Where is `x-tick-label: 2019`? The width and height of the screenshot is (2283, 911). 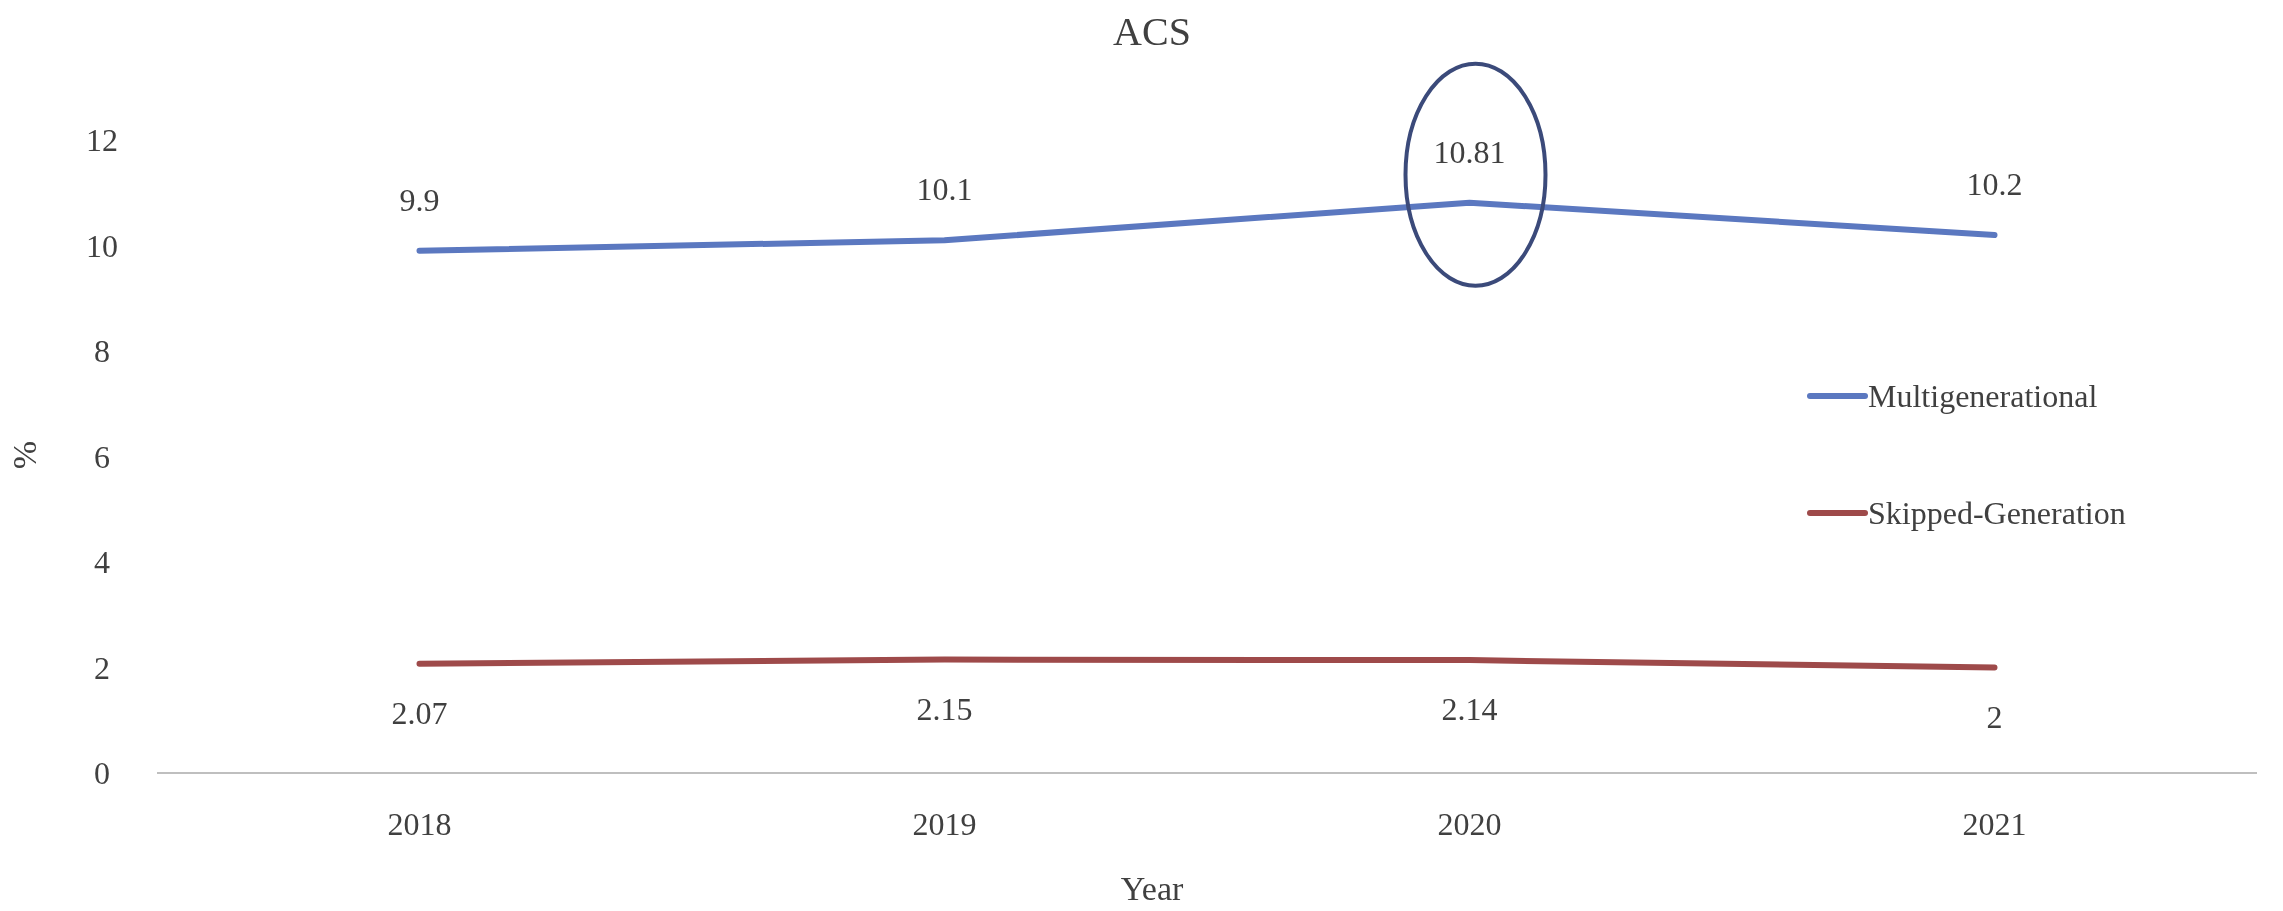 x-tick-label: 2019 is located at coordinates (944, 824).